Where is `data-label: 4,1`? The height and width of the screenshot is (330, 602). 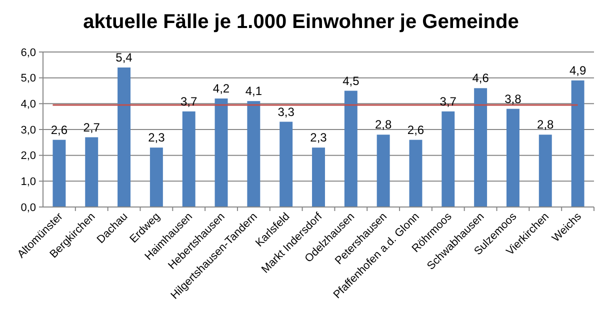
data-label: 4,1 is located at coordinates (253, 91).